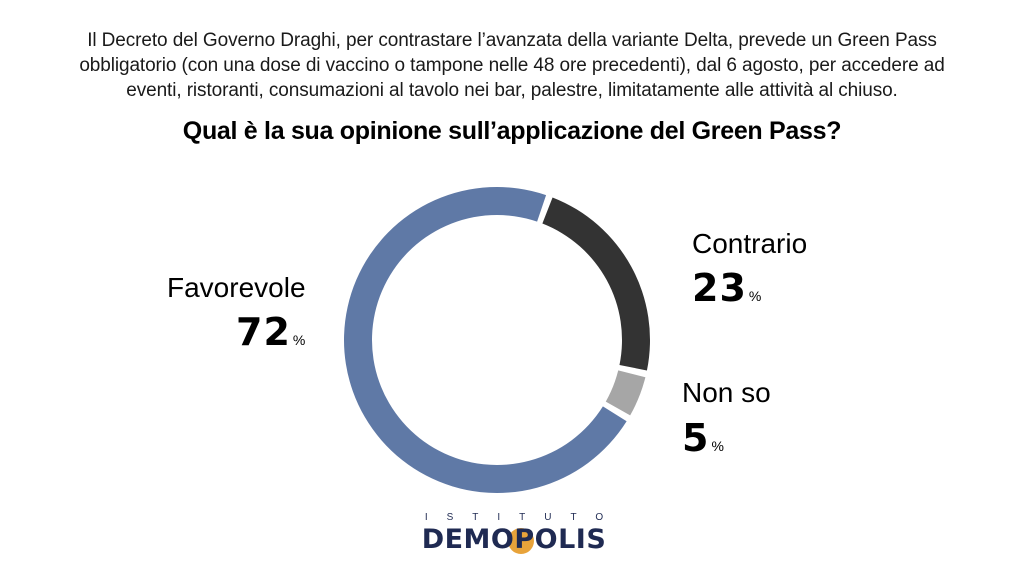 Image resolution: width=1024 pixels, height=576 pixels. What do you see at coordinates (625, 393) in the screenshot?
I see `donut-slice-non-so` at bounding box center [625, 393].